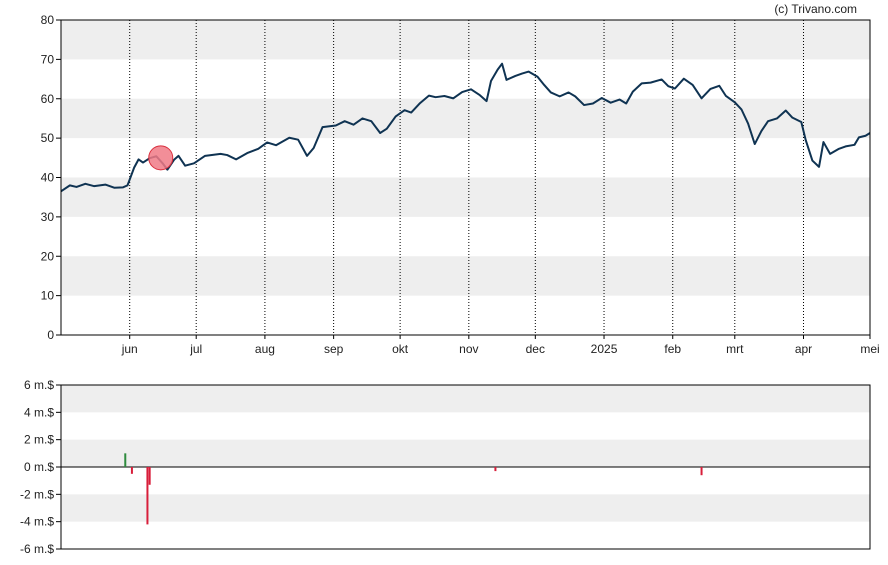 Image resolution: width=888 pixels, height=565 pixels. What do you see at coordinates (500, 345) in the screenshot?
I see `price-x-axis: jun jul aug sep okt nov dec 2025 feb mrt apr mei` at bounding box center [500, 345].